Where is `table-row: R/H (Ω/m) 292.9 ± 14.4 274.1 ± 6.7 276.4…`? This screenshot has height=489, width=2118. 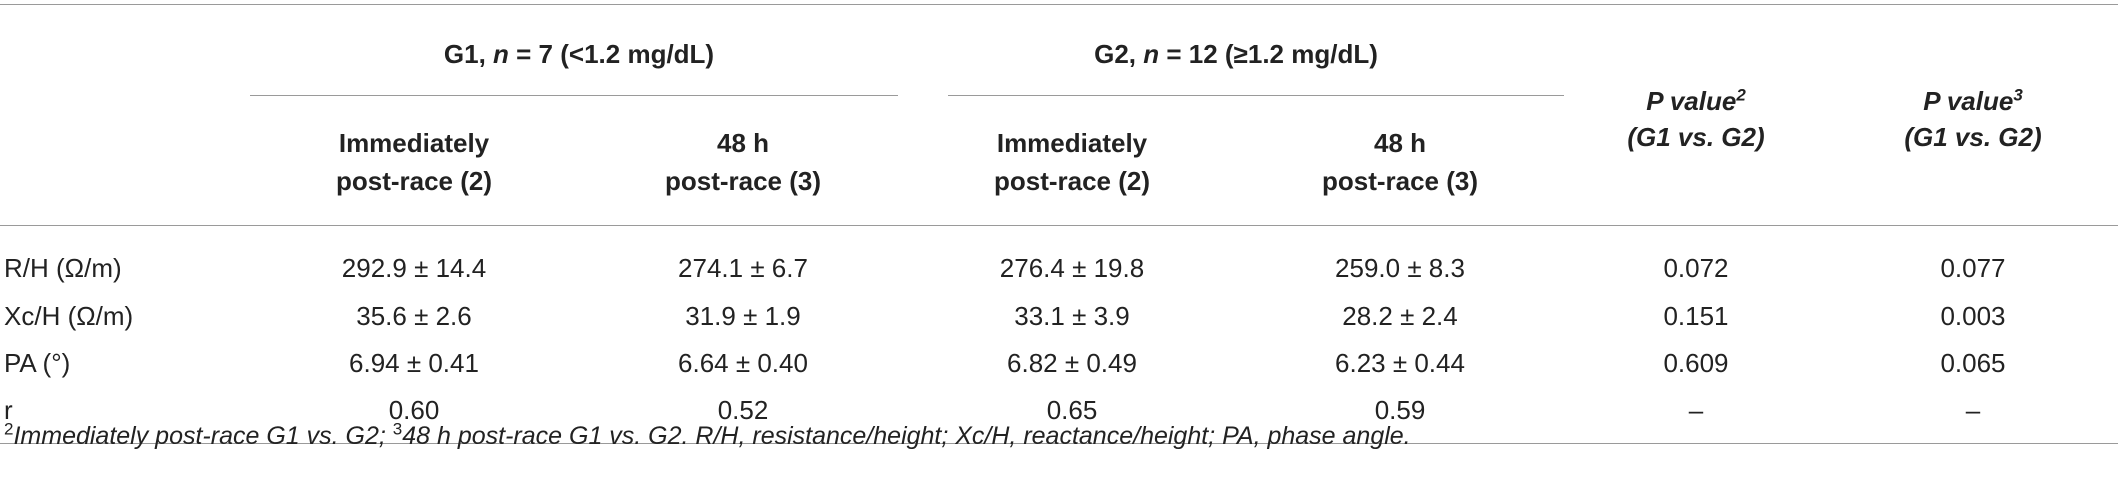
table-row: R/H (Ω/m) 292.9 ± 14.4 274.1 ± 6.7 276.4… is located at coordinates (1059, 259).